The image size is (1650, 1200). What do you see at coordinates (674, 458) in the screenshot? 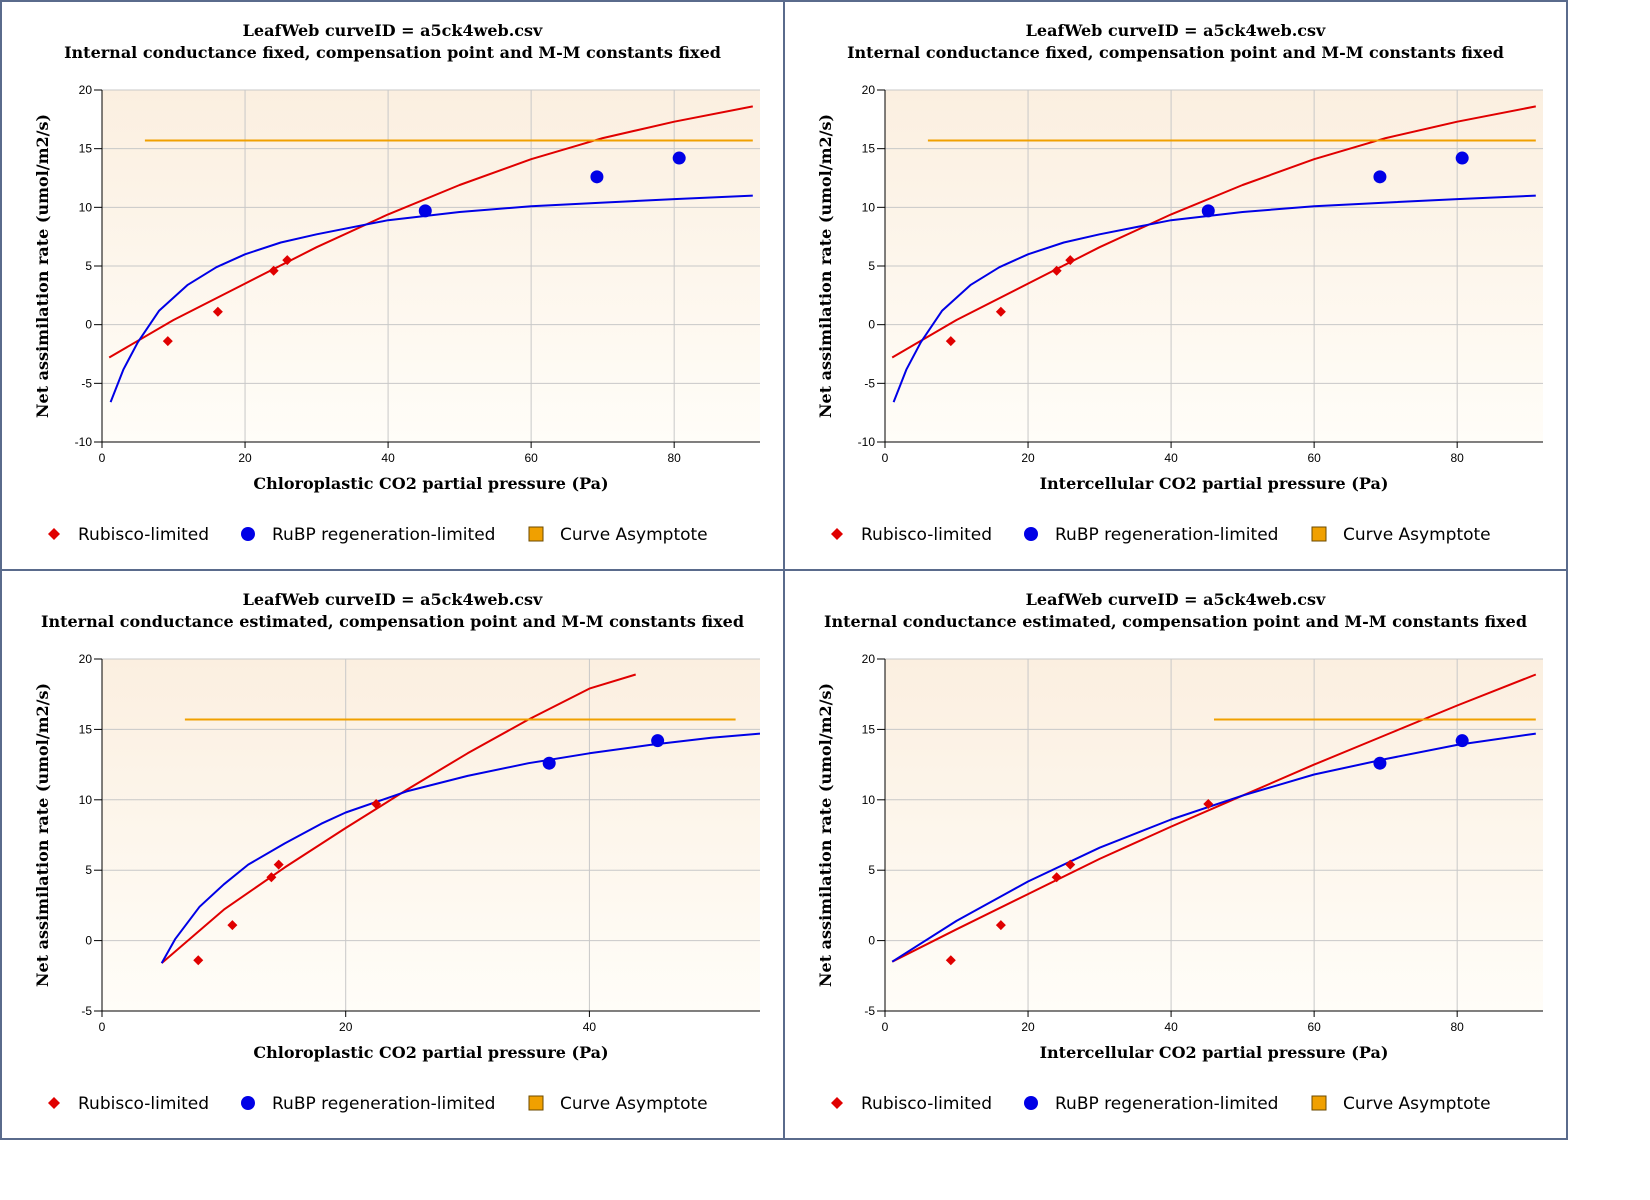
I see `x-tick-label: 80` at bounding box center [674, 458].